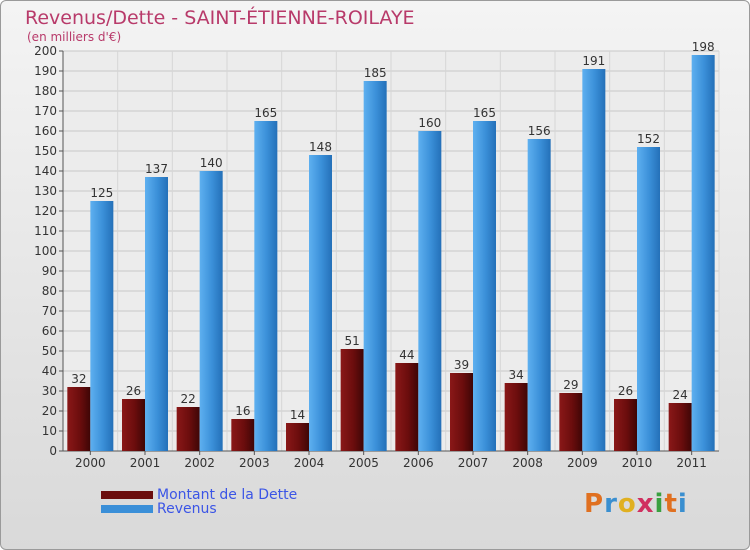 Image resolution: width=750 pixels, height=550 pixels. I want to click on data-label-revenus: 125, so click(101, 193).